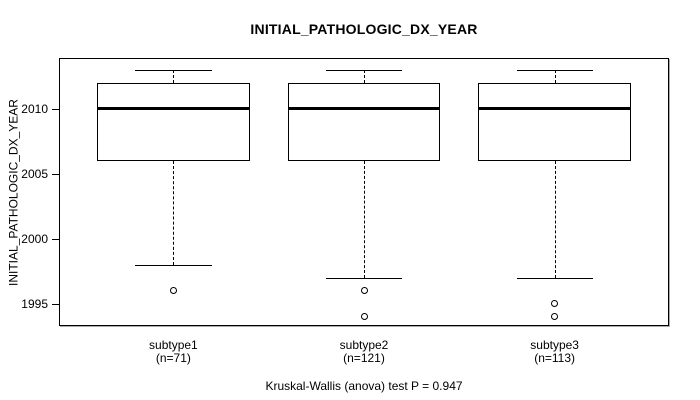 This screenshot has width=700, height=400. I want to click on y-tick-label: 1995, so click(34, 303).